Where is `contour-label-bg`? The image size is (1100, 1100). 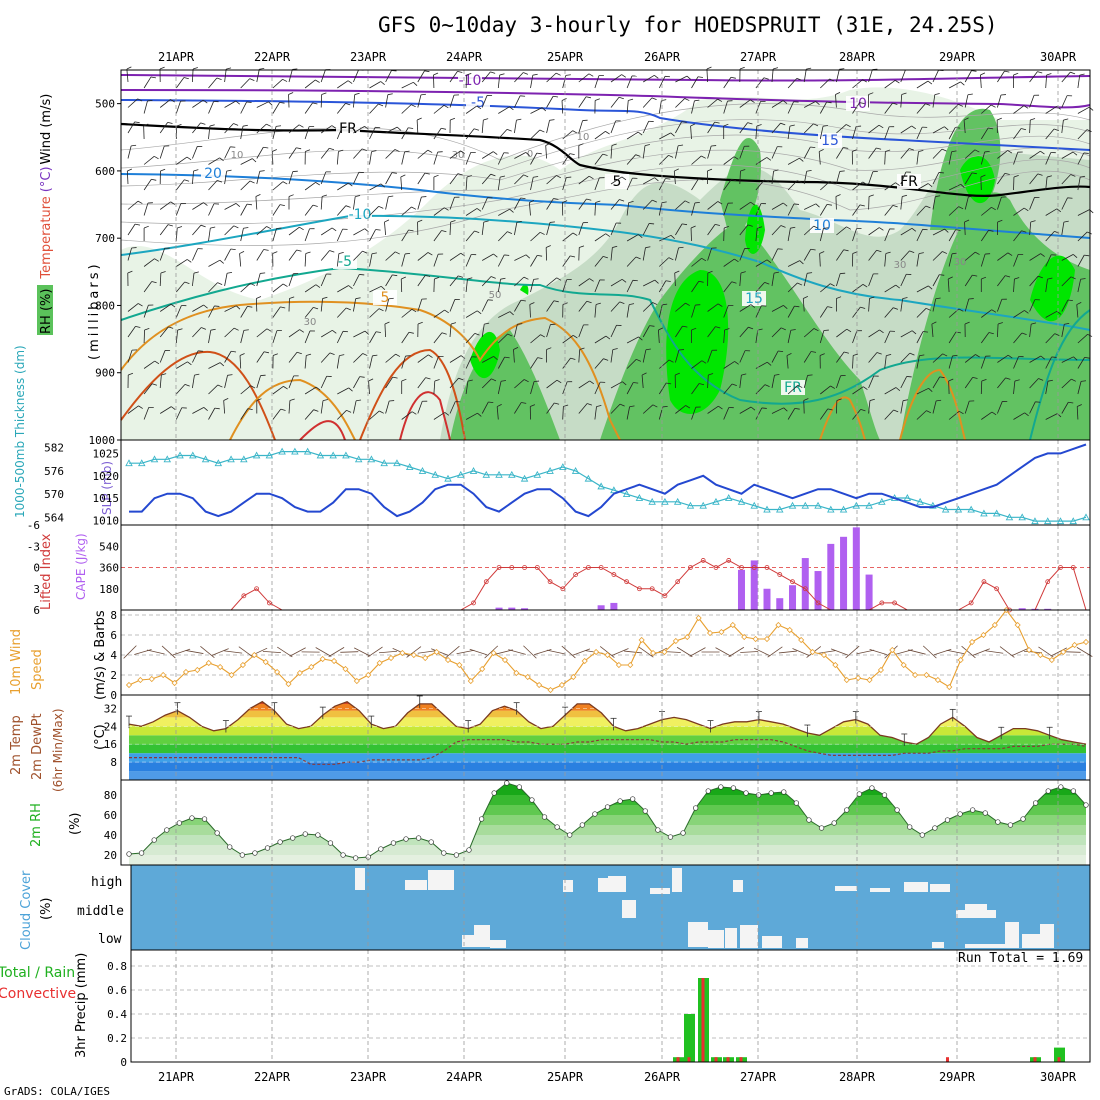
contour-label-bg is located at coordinates (385, 297).